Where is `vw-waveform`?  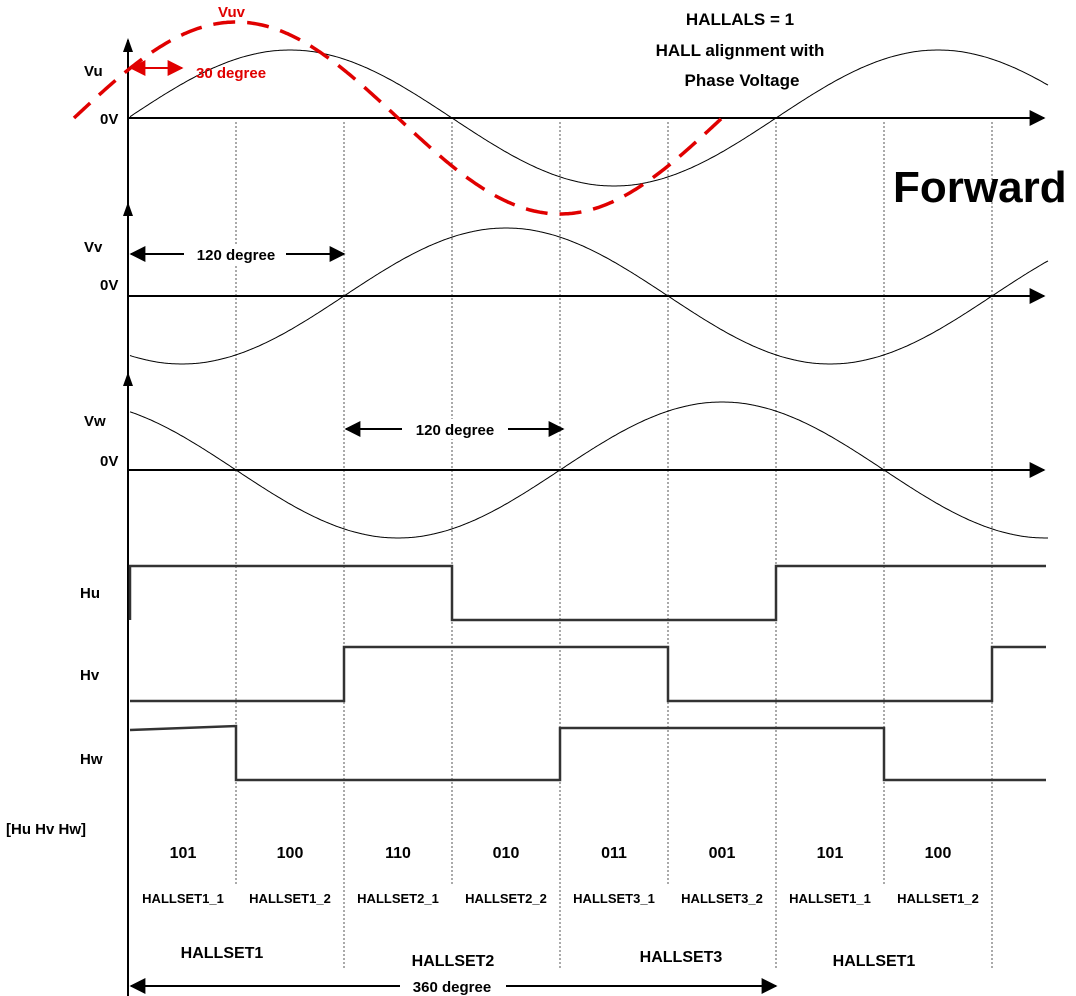 vw-waveform is located at coordinates (588, 470).